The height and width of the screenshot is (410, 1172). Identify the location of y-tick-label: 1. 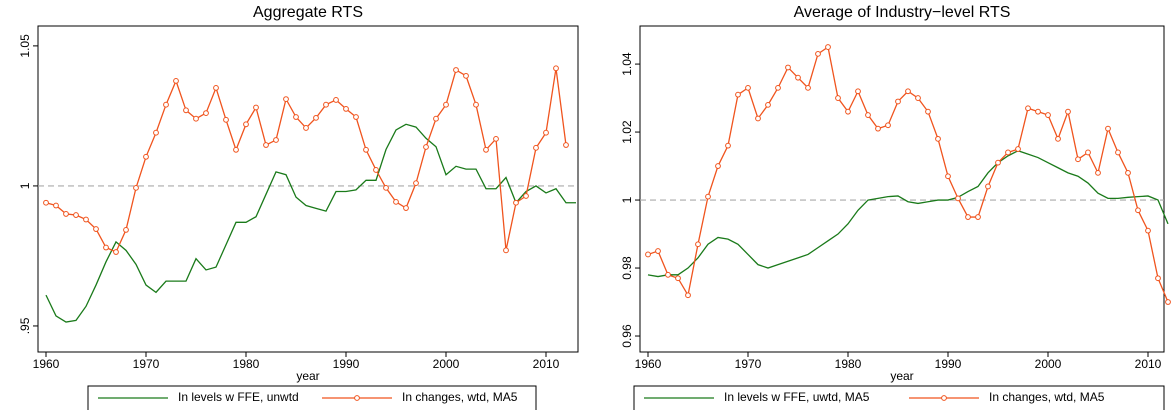
(627, 199).